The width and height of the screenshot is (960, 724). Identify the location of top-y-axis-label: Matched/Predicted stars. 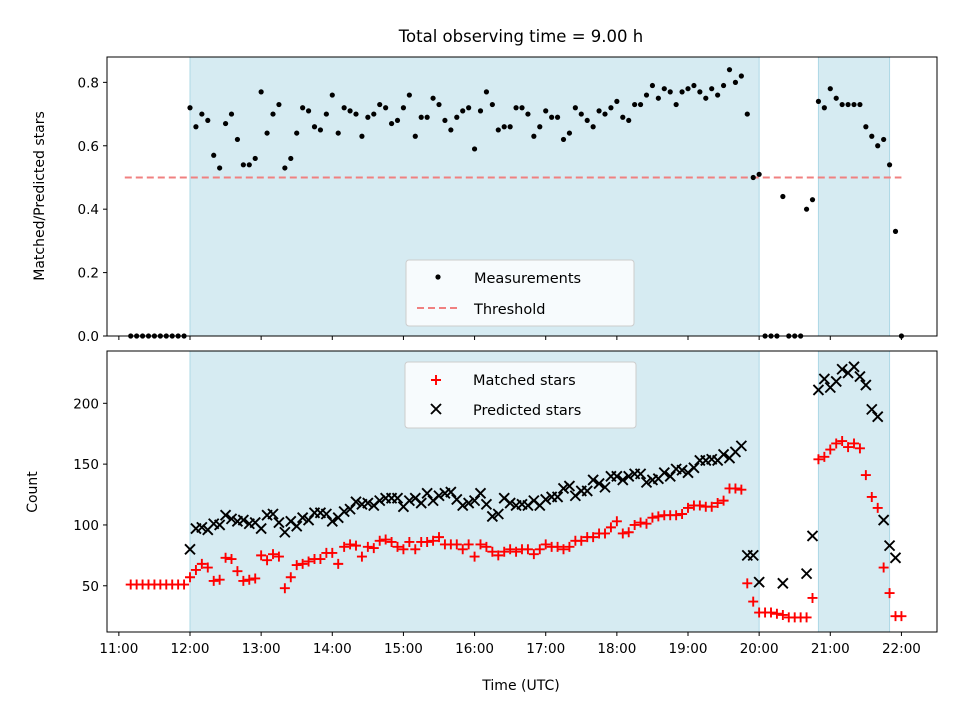
(40, 196).